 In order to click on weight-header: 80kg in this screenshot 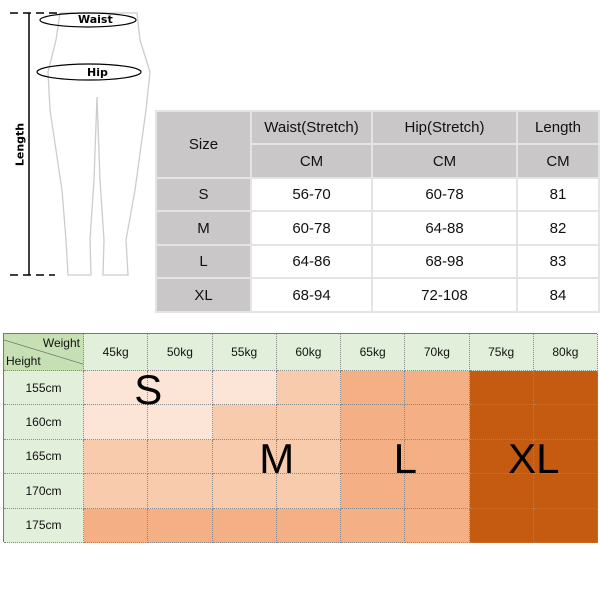, I will do `click(565, 352)`.